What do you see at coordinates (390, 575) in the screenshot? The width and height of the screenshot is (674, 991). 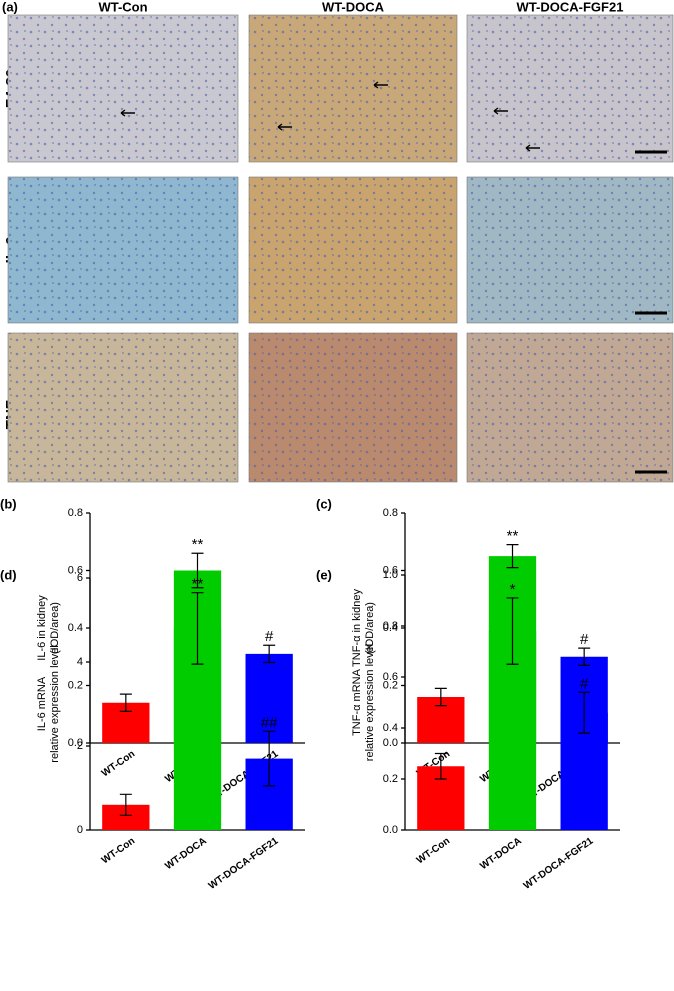 I see `y-tick-label: 1.0` at bounding box center [390, 575].